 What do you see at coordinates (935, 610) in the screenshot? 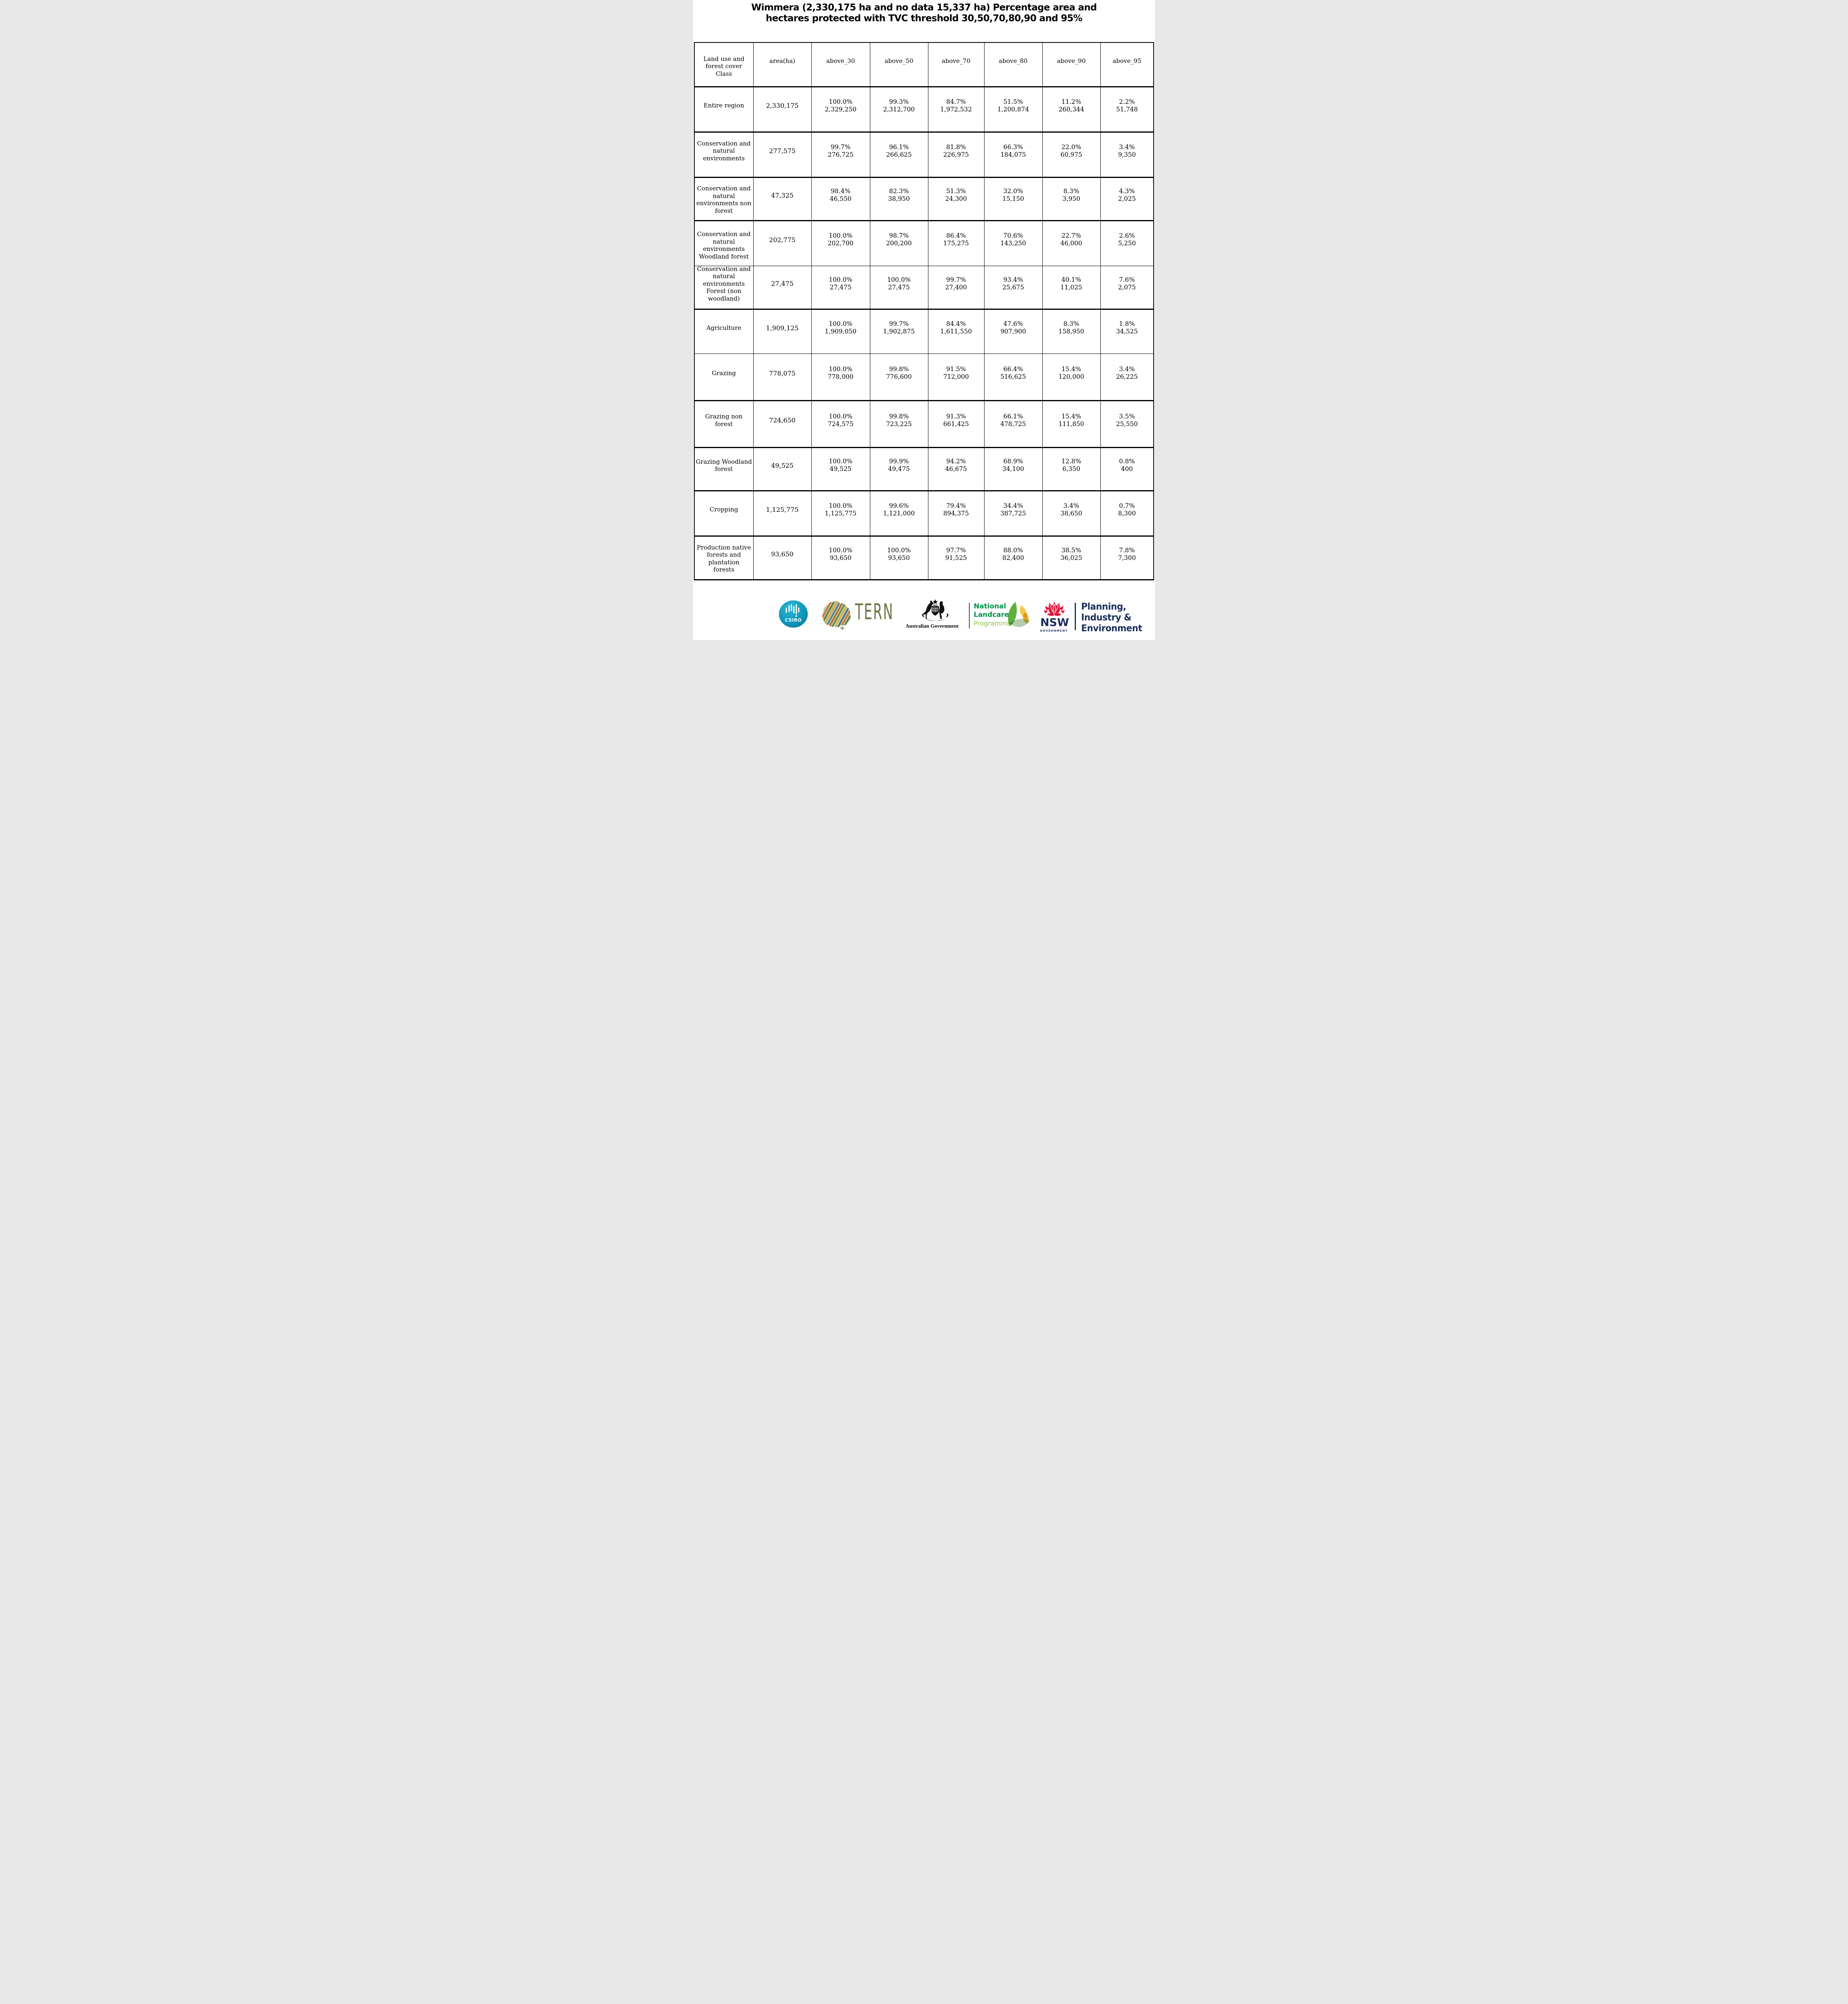
I see `australian-coat-of-arms-icon` at bounding box center [935, 610].